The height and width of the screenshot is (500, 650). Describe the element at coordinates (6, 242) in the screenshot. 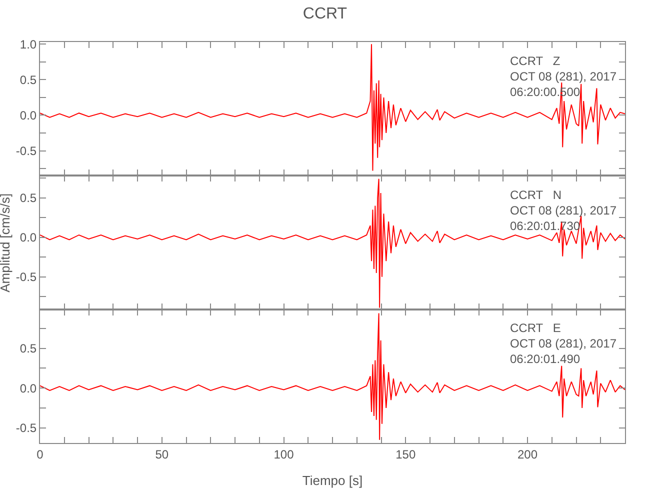

I see `y-axis-title: Amplitud [cm/s/s]` at that location.